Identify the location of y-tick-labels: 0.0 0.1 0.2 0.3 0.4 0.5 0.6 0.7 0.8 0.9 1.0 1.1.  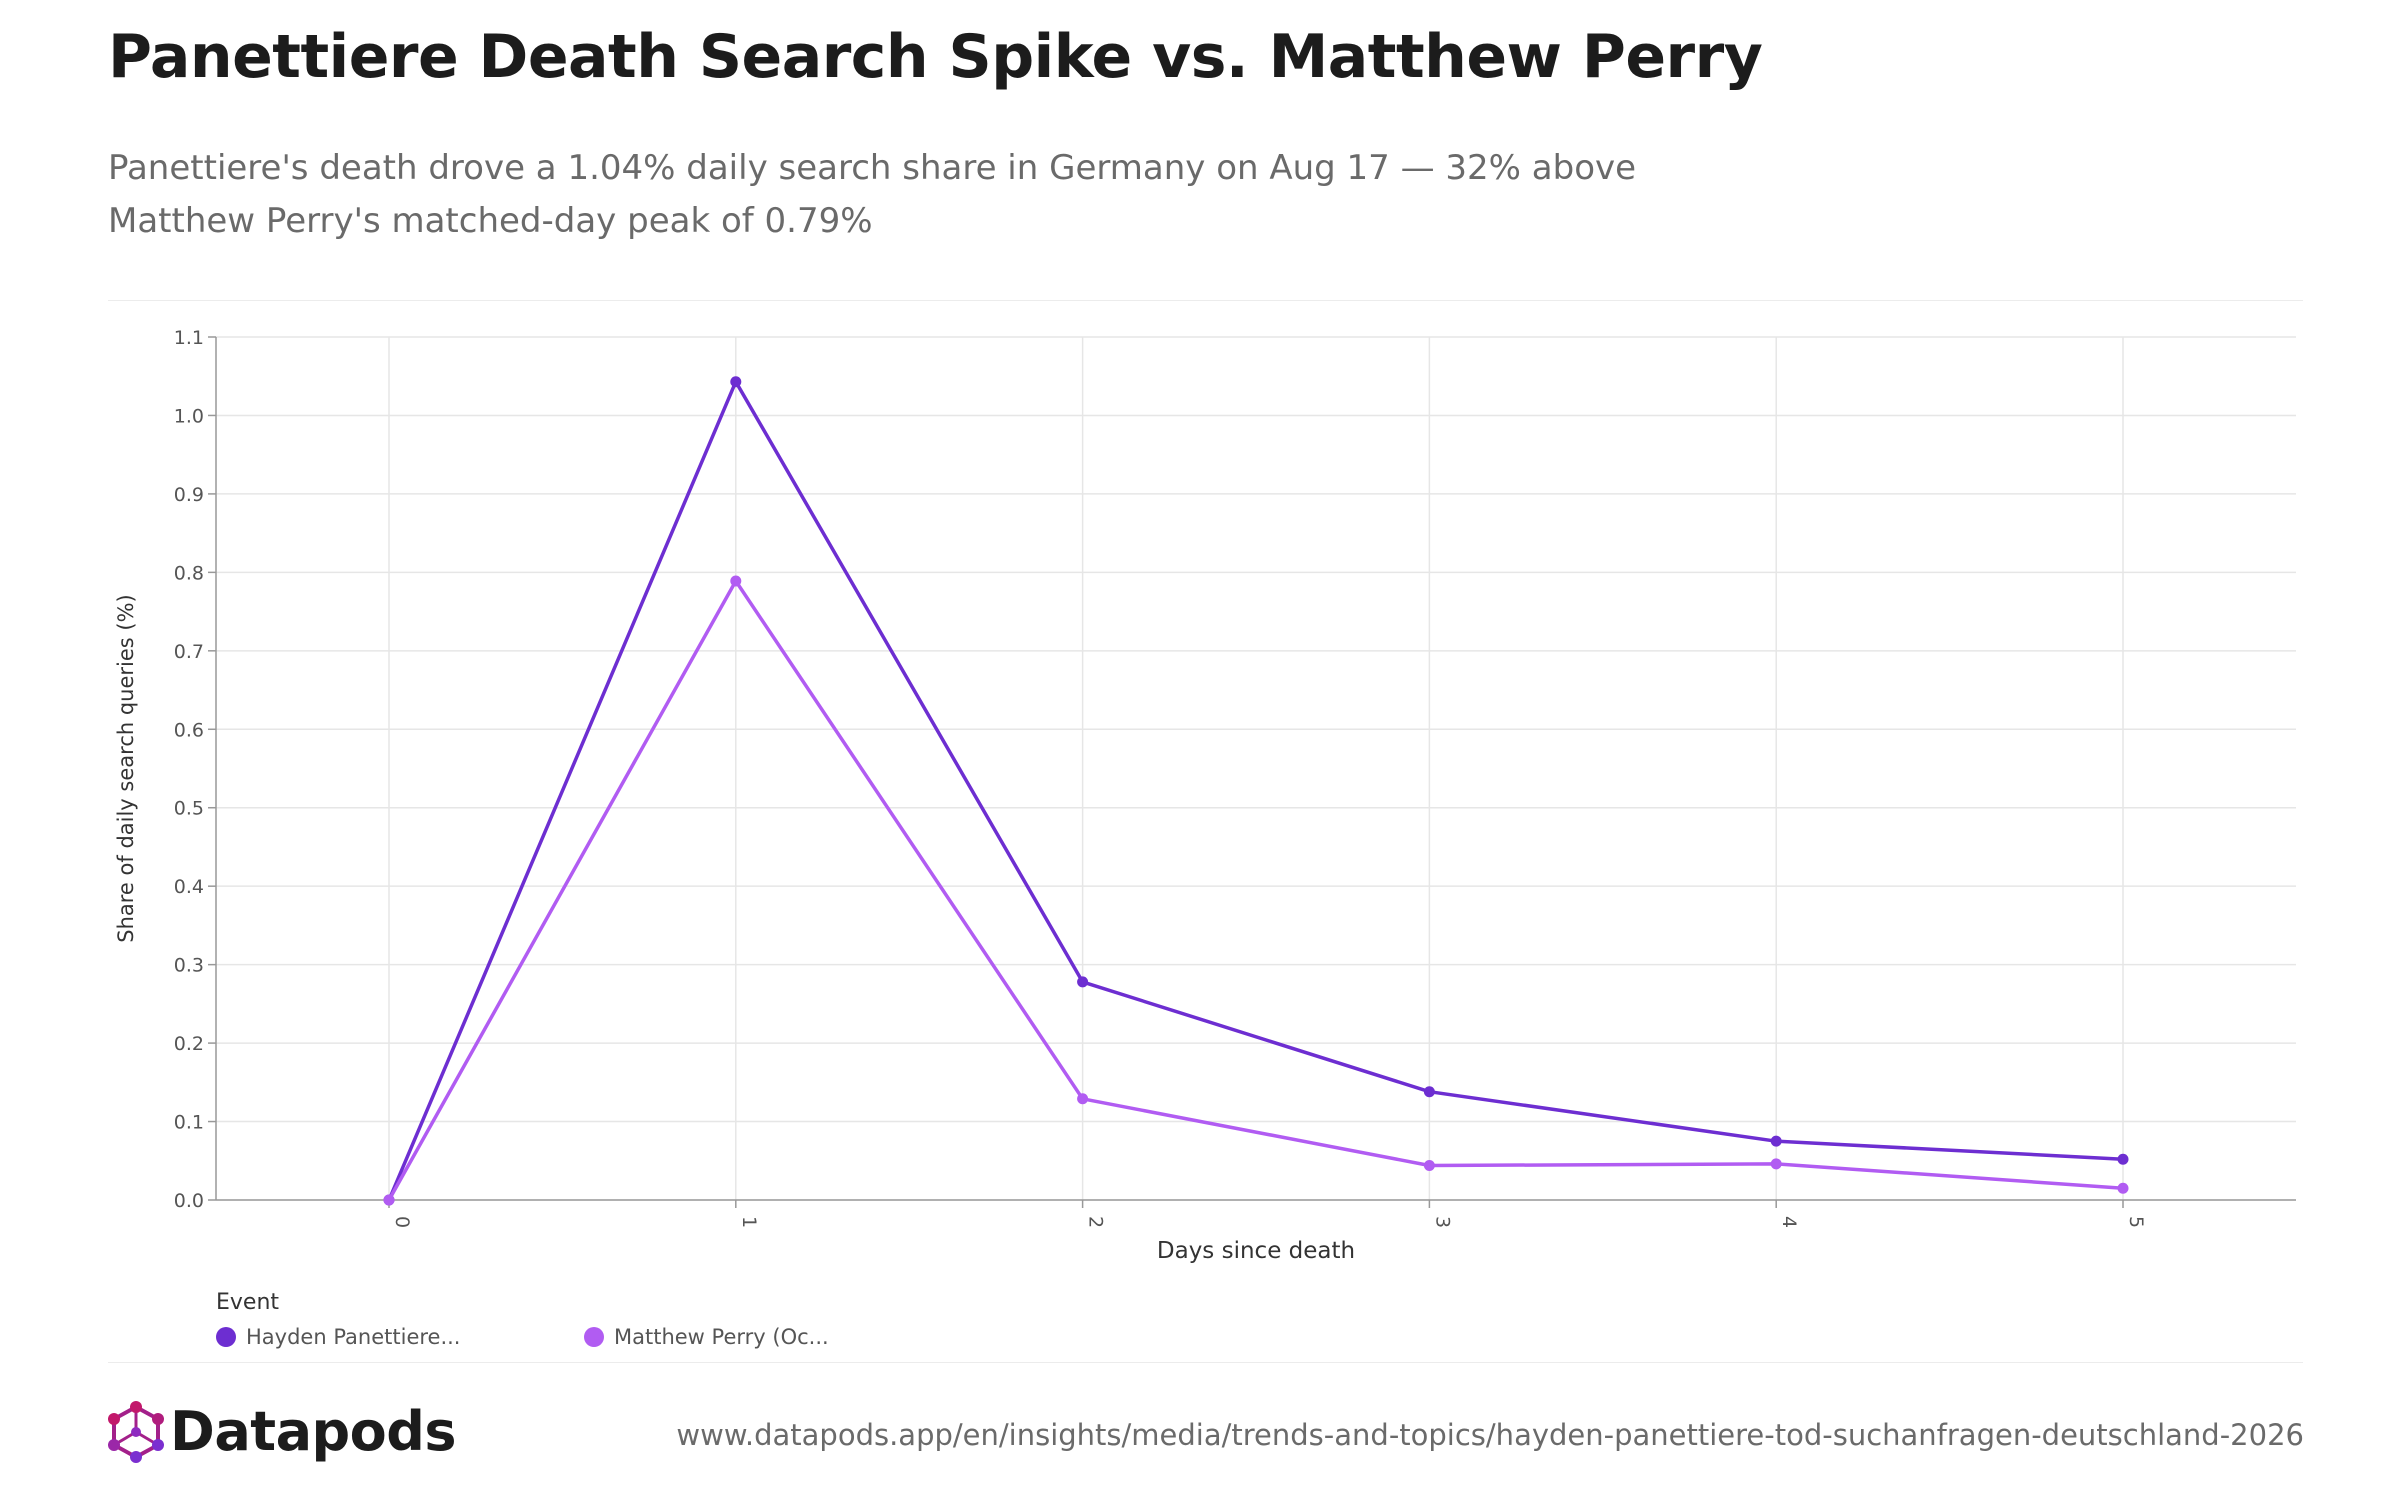
(195, 769).